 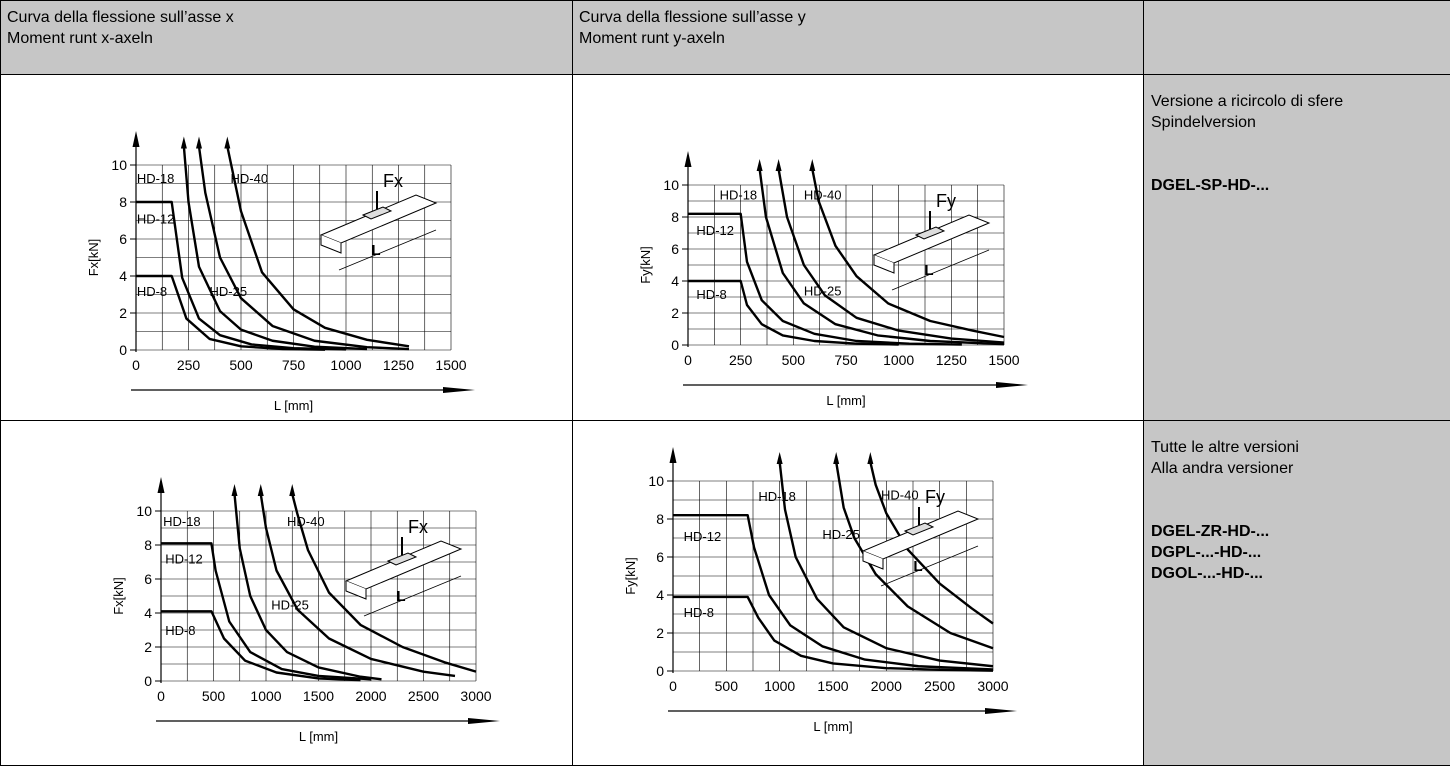 I want to click on x-tick-label: 750, so click(x=846, y=360).